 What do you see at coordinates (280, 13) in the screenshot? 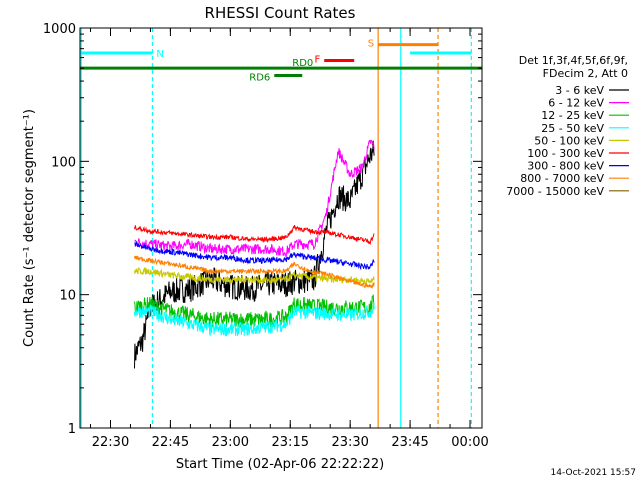
I see `chart-title: RHESSI Count Rates` at bounding box center [280, 13].